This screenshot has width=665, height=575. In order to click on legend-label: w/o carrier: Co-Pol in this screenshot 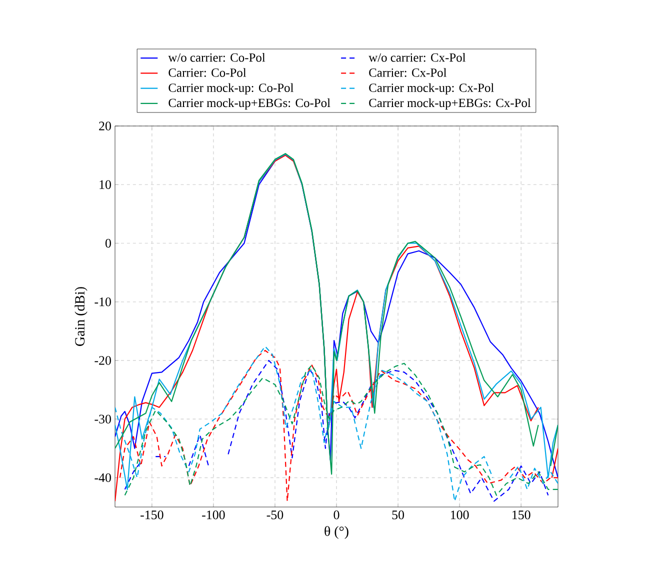, I will do `click(217, 57)`.